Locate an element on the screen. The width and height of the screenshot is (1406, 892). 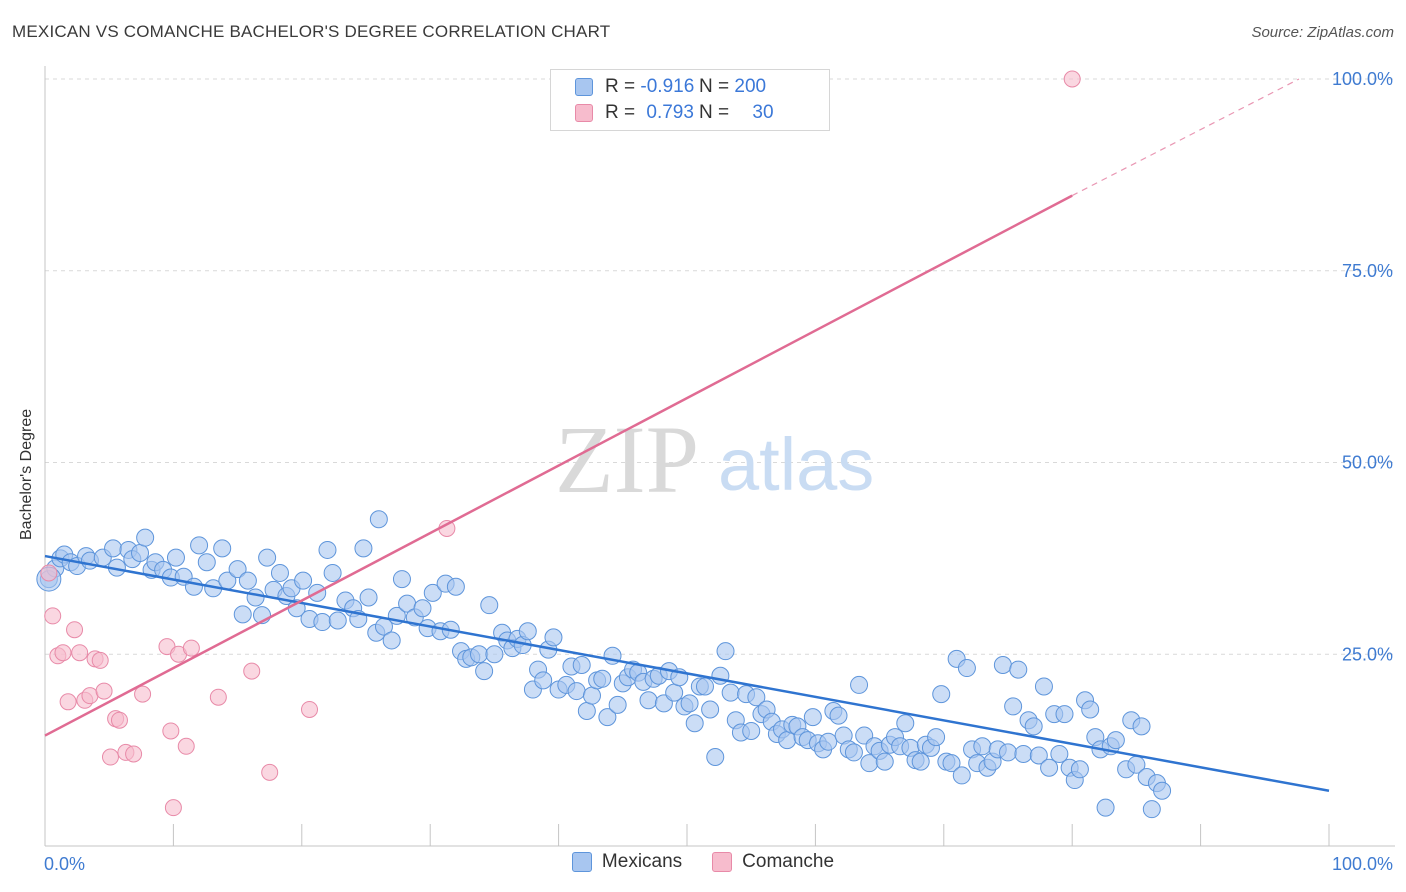
legend-item-comanche: Comanche is located at coordinates (773, 862).